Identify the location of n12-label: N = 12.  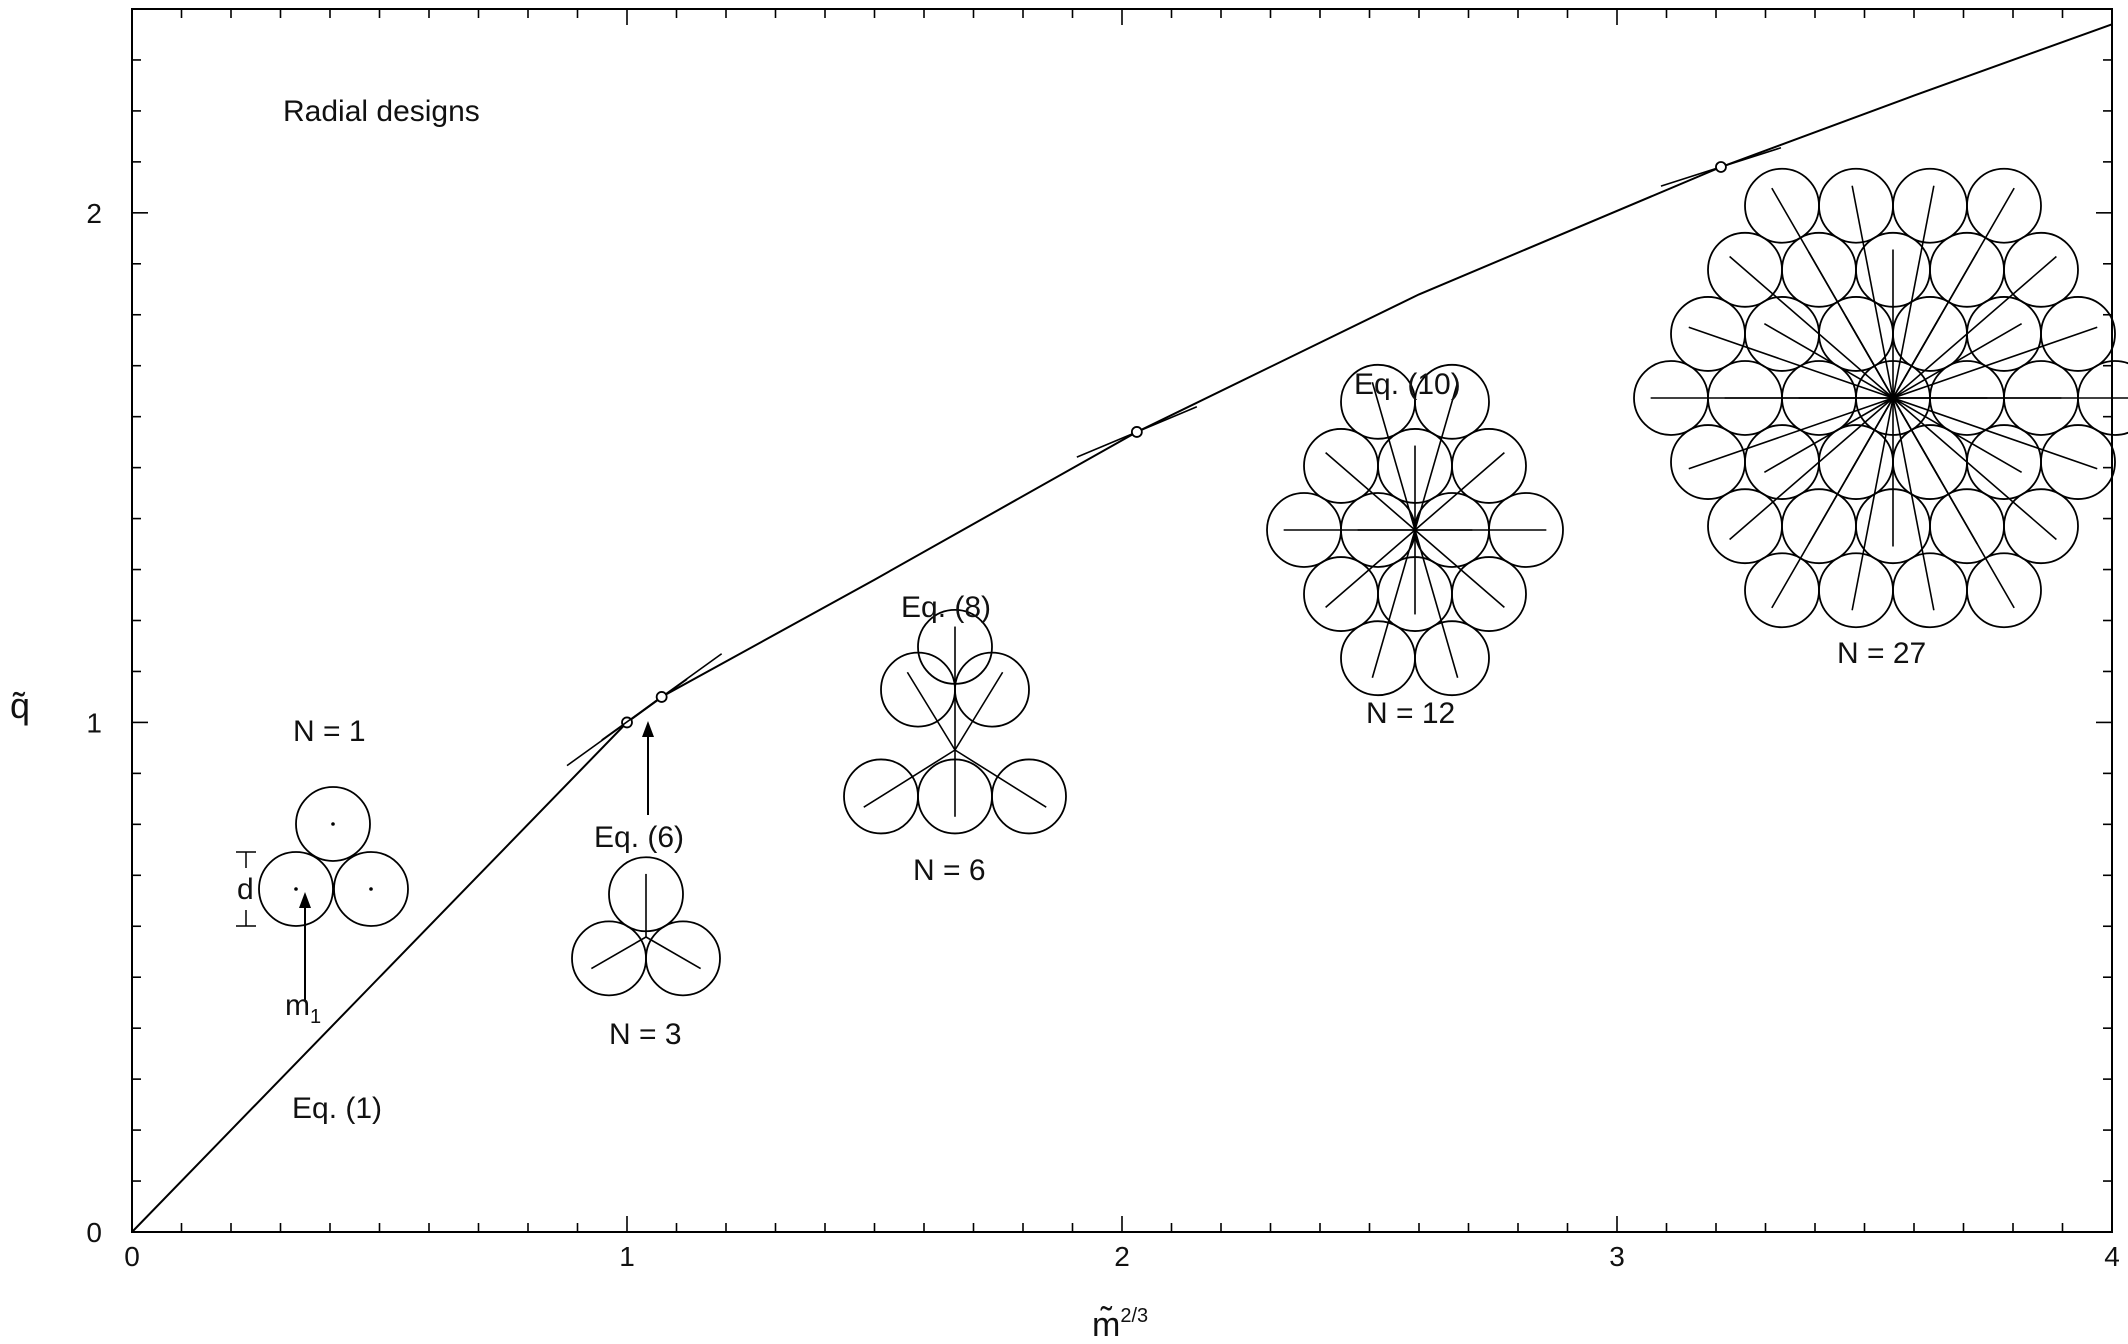
(1410, 713).